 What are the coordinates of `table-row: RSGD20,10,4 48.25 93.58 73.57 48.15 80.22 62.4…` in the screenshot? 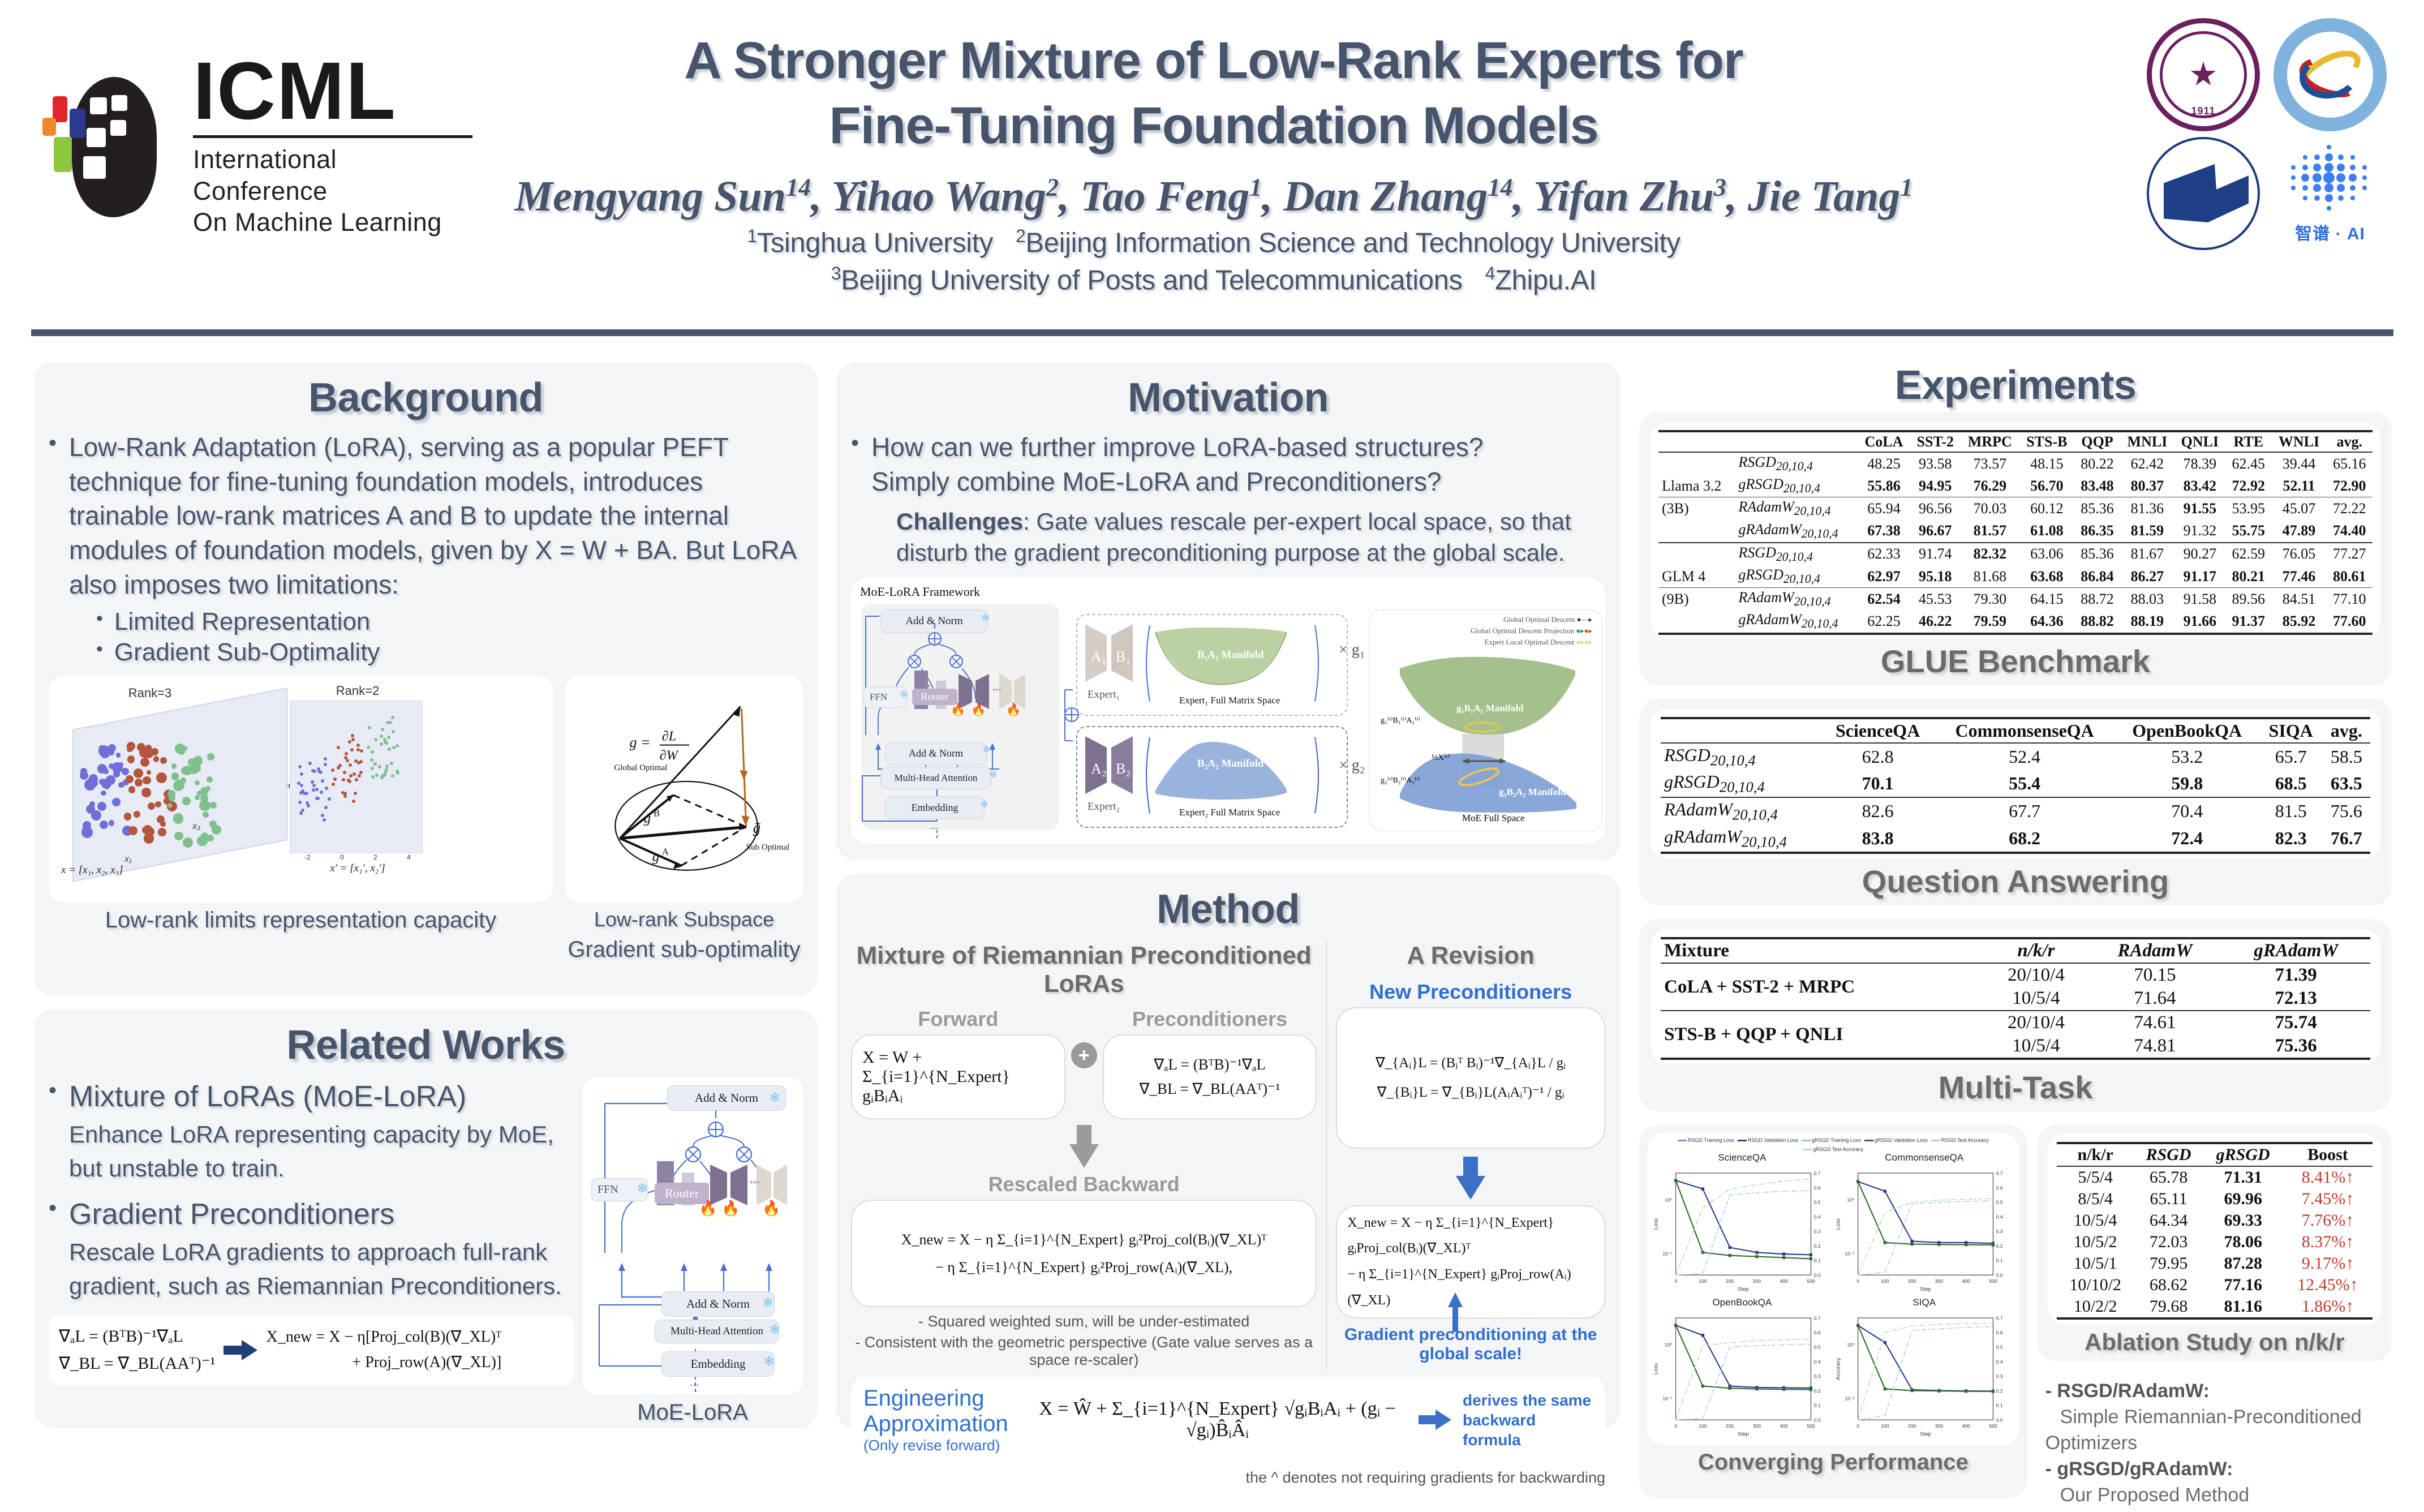 It's located at (2015, 463).